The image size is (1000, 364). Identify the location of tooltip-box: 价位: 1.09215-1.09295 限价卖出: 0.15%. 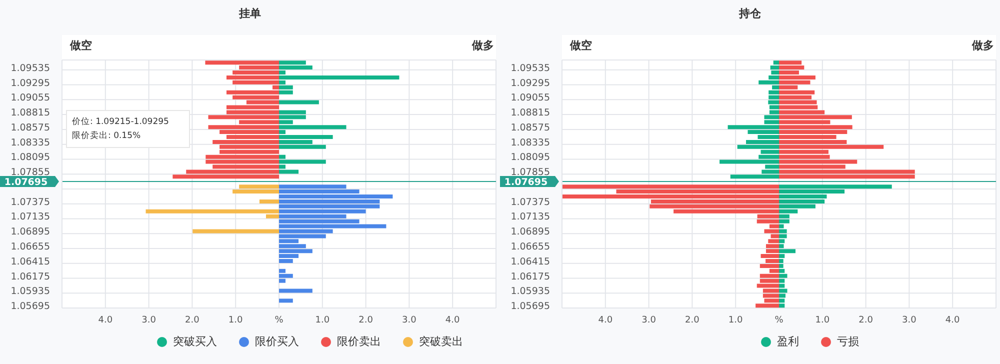
(128, 129).